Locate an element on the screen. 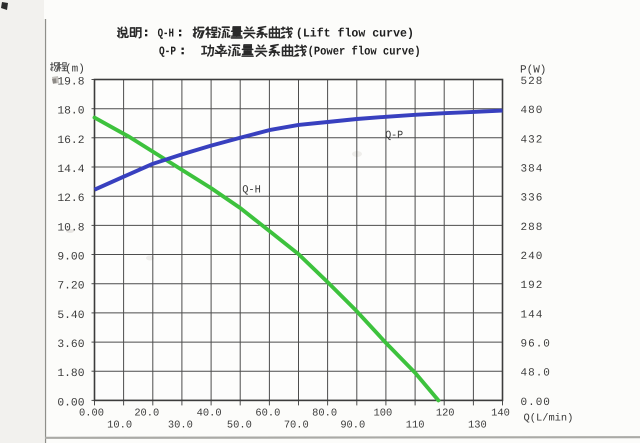 This screenshot has height=443, width=640. svg-text: 10.8 is located at coordinates (70, 228).